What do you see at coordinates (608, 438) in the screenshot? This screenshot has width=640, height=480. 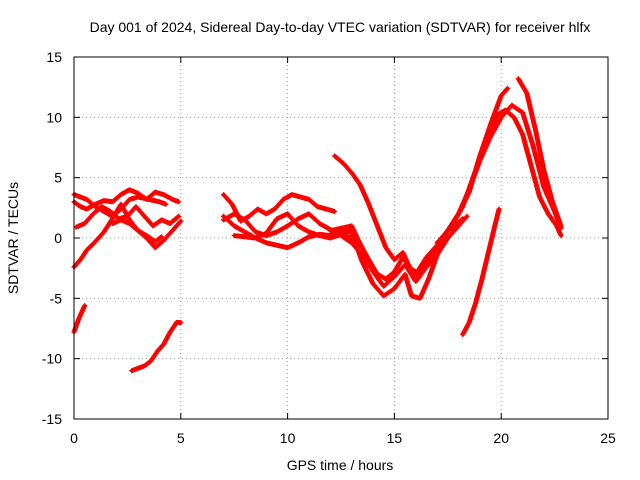 I see `x-tick-label: 25` at bounding box center [608, 438].